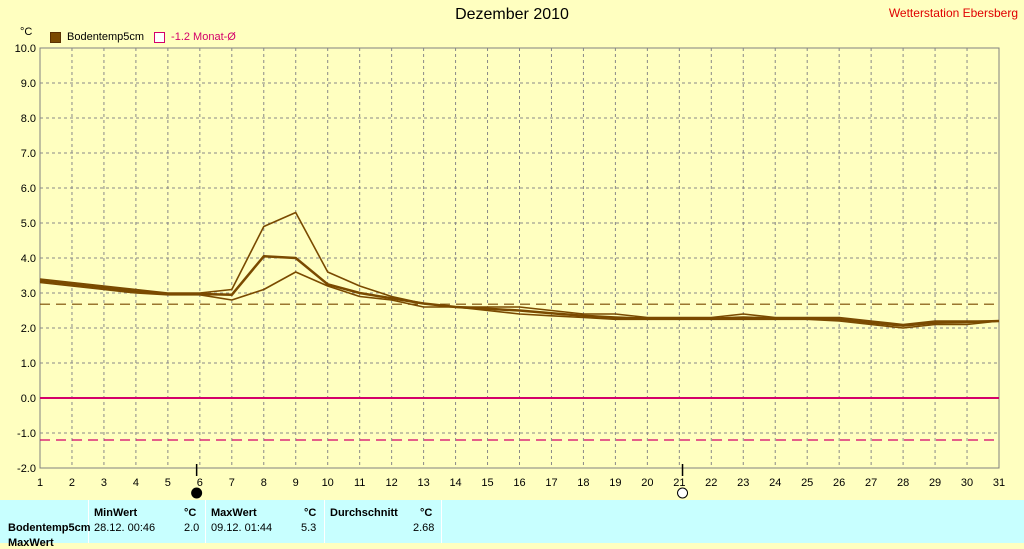 This screenshot has height=549, width=1024. What do you see at coordinates (28, 294) in the screenshot?
I see `y-tick-label: 3.0` at bounding box center [28, 294].